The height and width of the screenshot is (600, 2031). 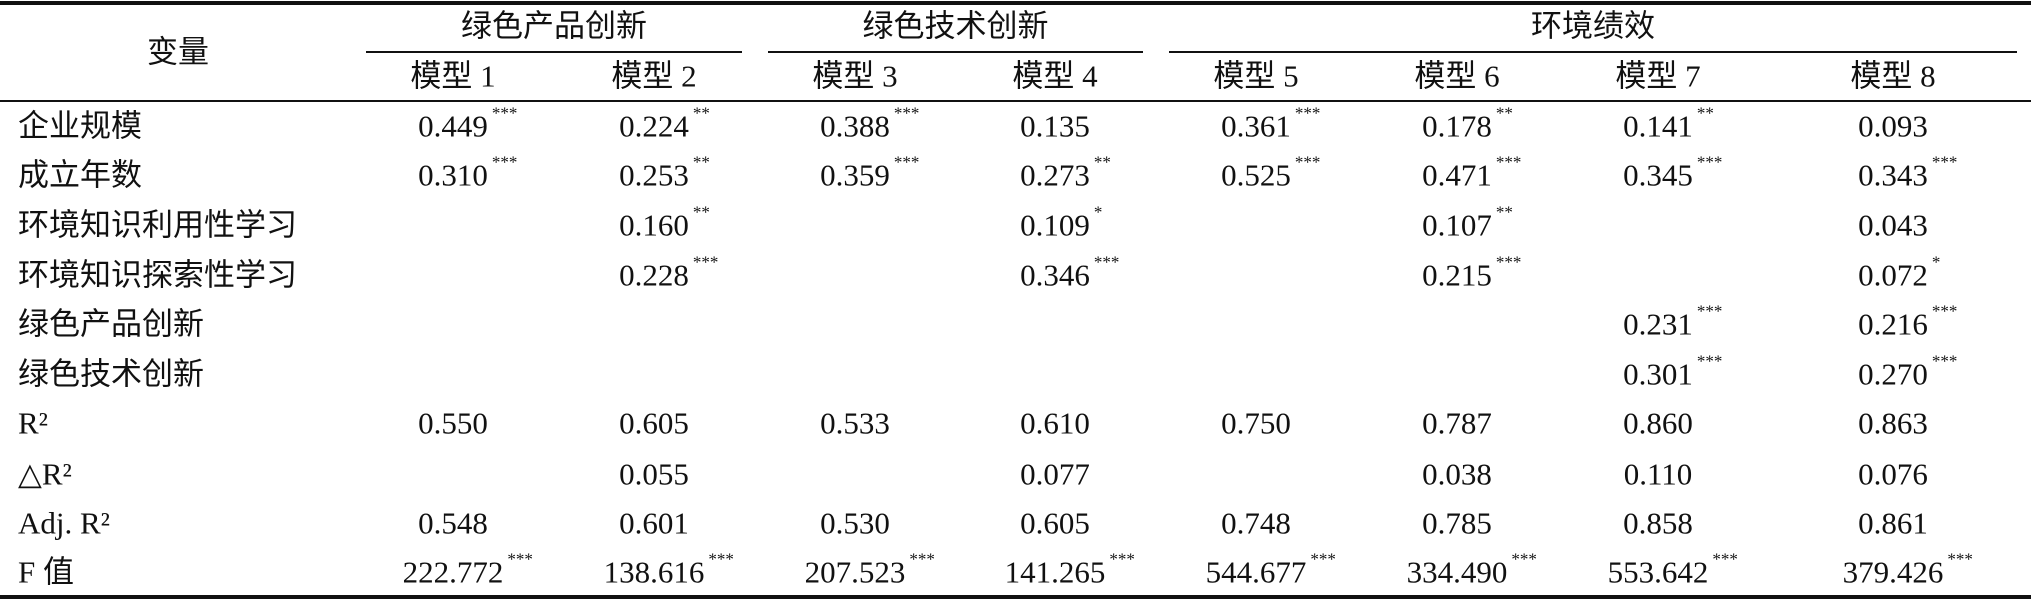 I want to click on cell-value: 222.772 ***, so click(x=467, y=569).